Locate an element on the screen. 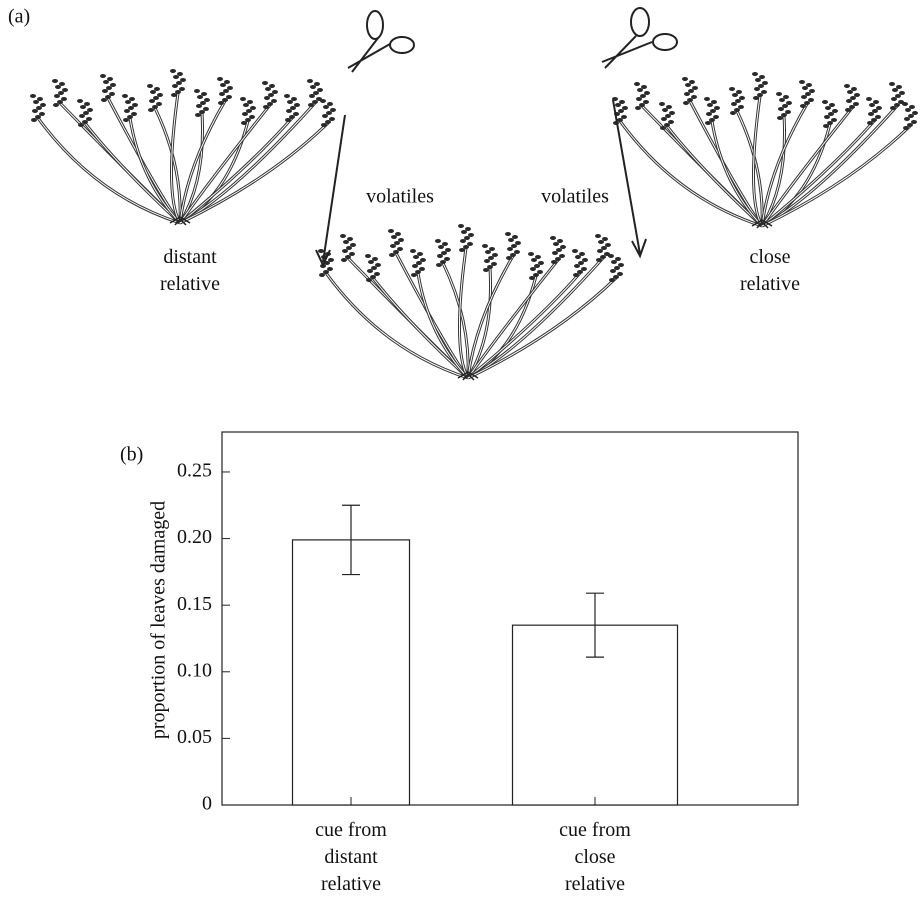 The height and width of the screenshot is (897, 922). y-axis-label: proportion of leaves damaged is located at coordinates (159, 620).